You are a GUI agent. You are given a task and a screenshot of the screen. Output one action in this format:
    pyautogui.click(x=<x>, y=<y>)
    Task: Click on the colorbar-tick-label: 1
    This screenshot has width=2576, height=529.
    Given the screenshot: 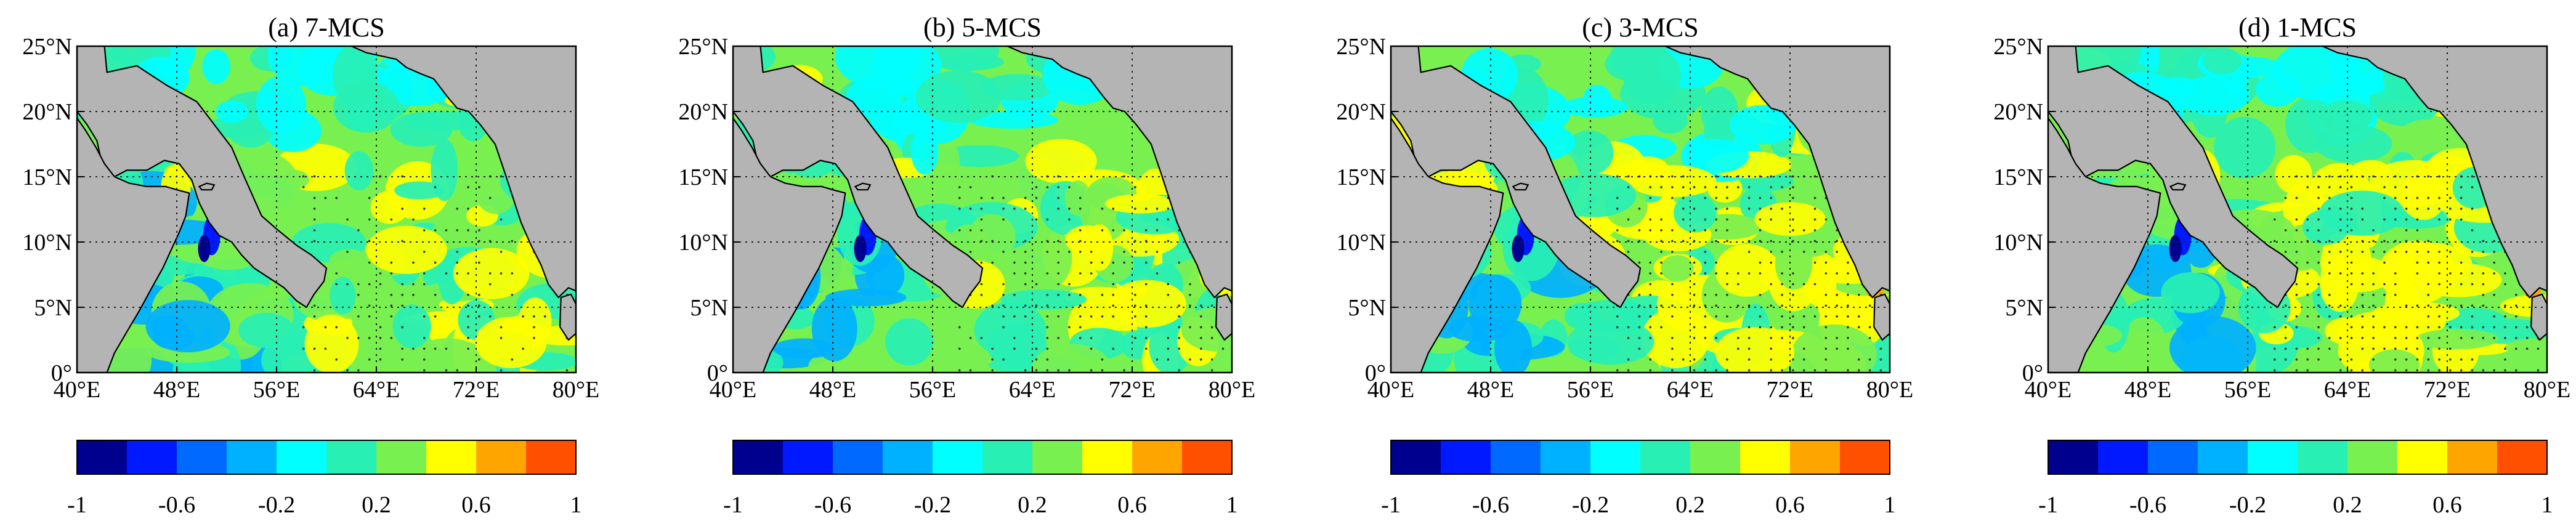 What is the action you would take?
    pyautogui.click(x=1232, y=505)
    